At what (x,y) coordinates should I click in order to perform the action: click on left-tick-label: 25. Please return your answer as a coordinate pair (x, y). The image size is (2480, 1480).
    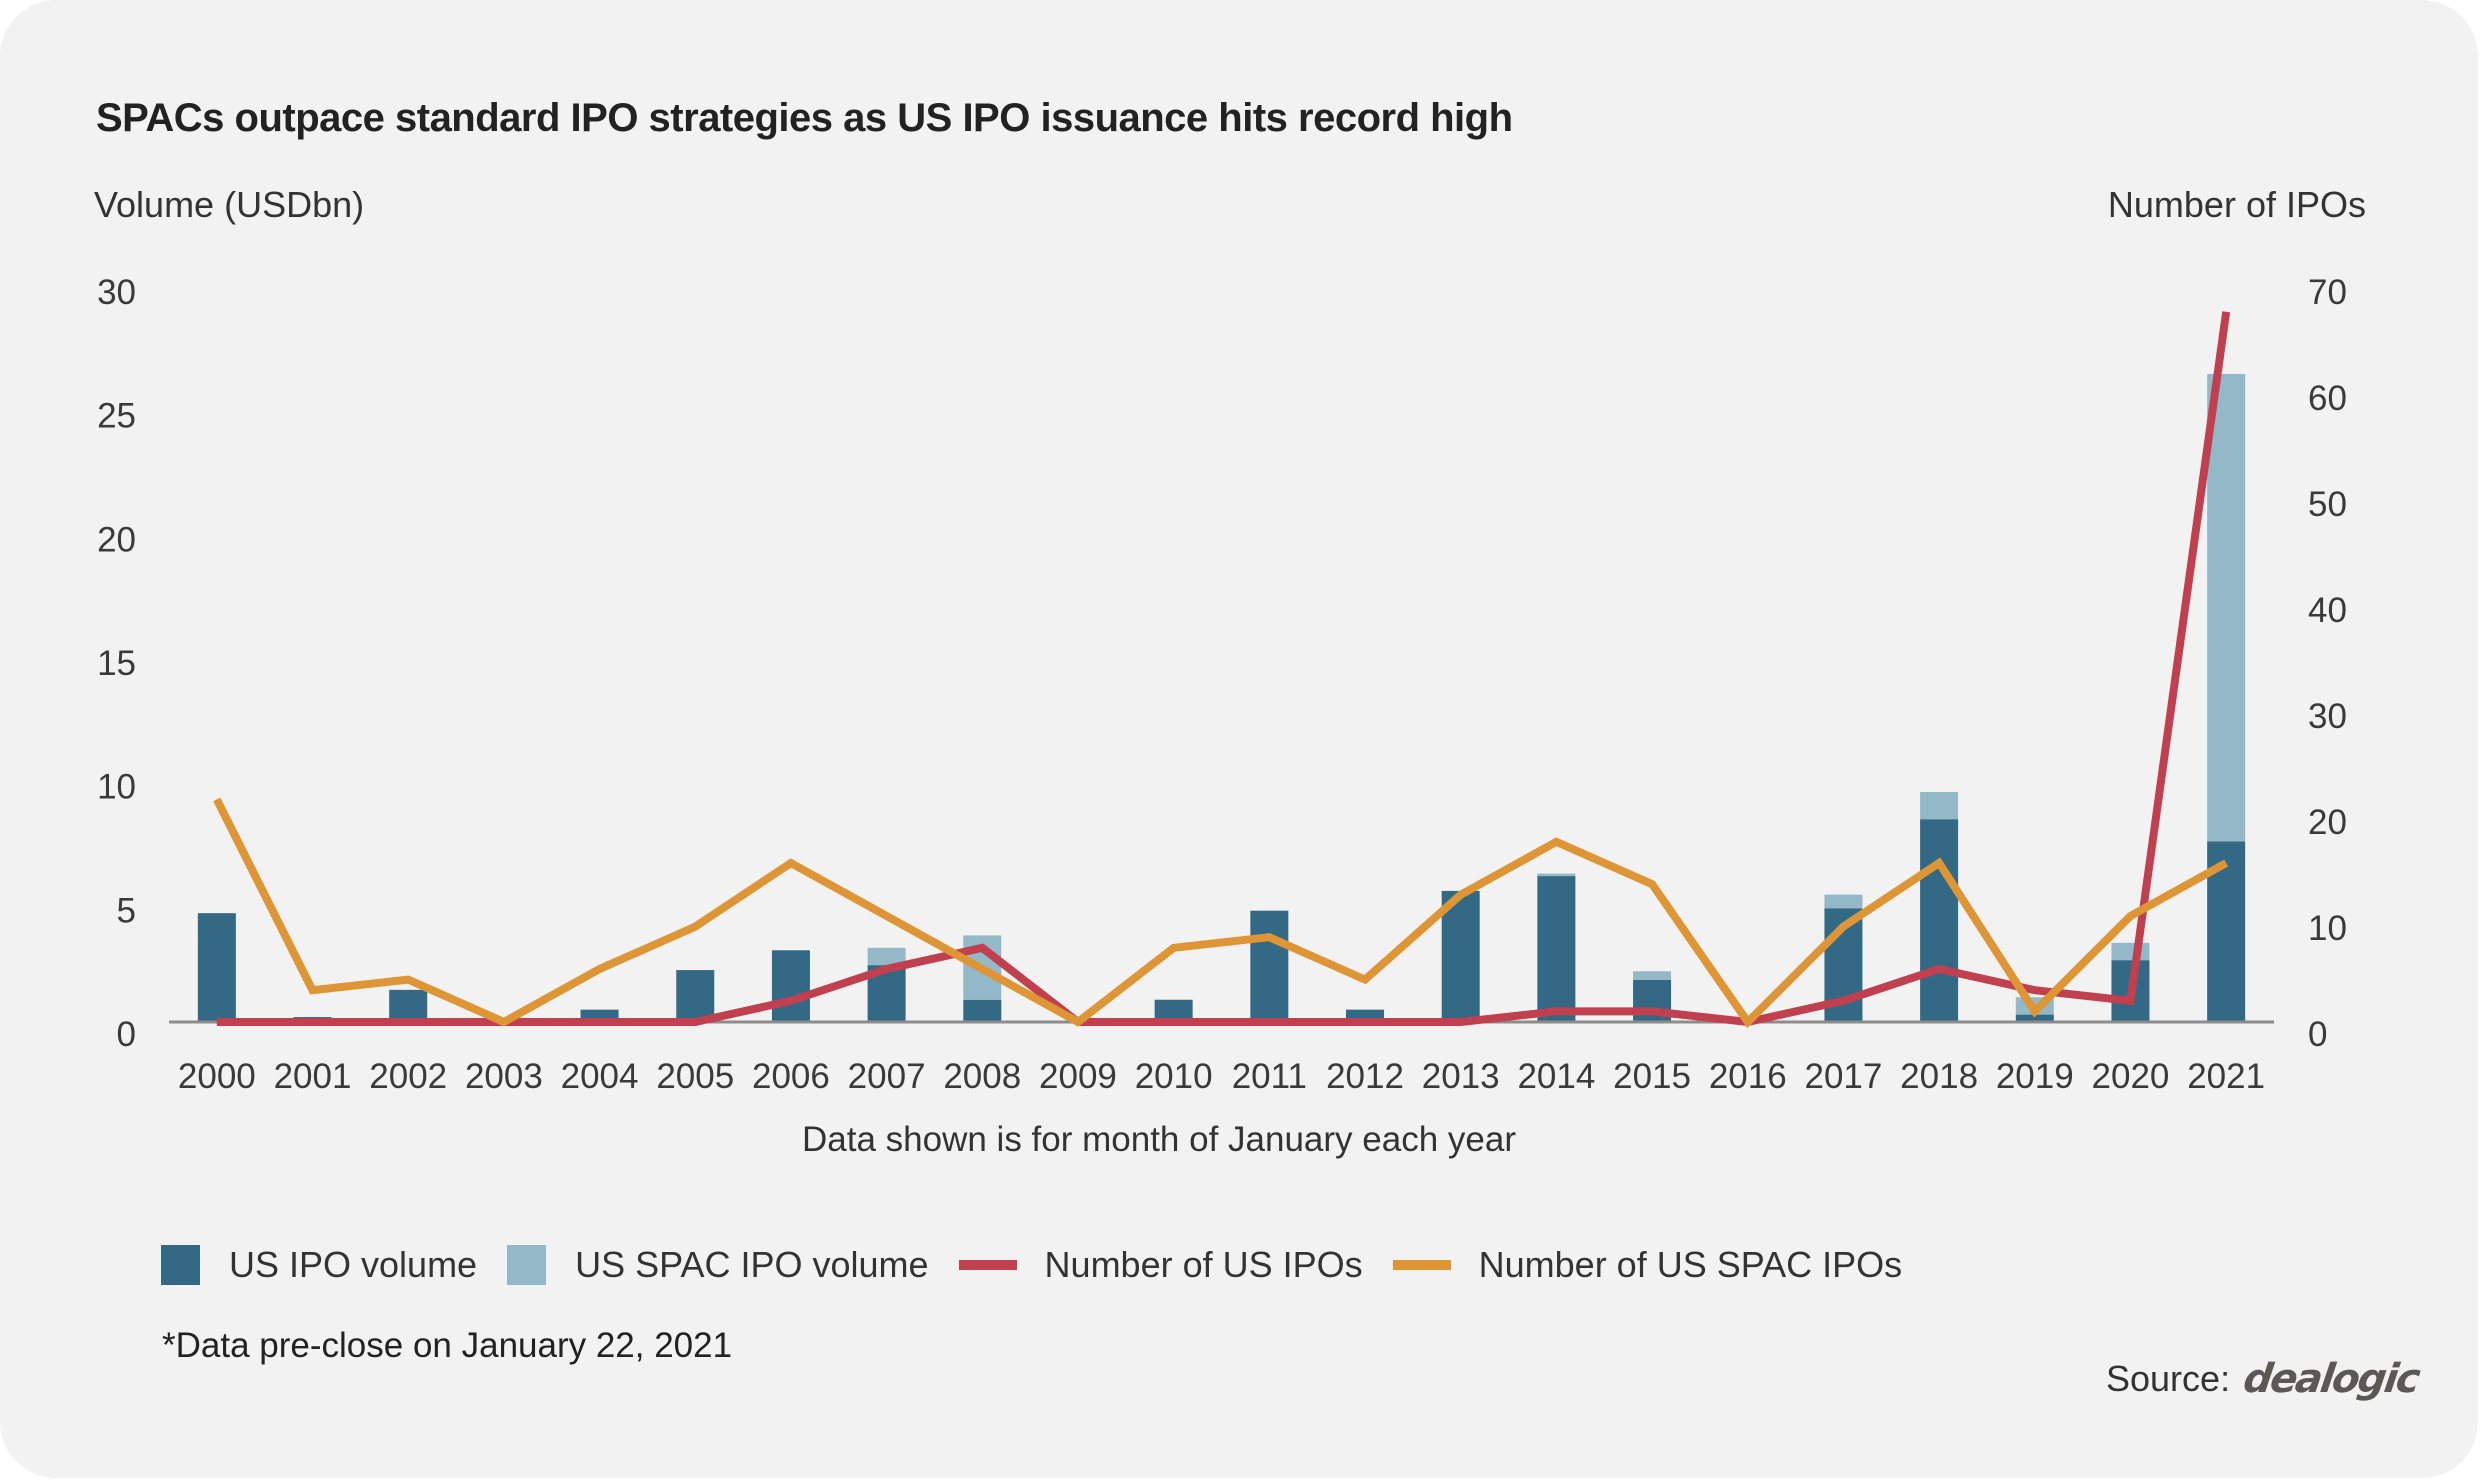
    Looking at the image, I should click on (116, 416).